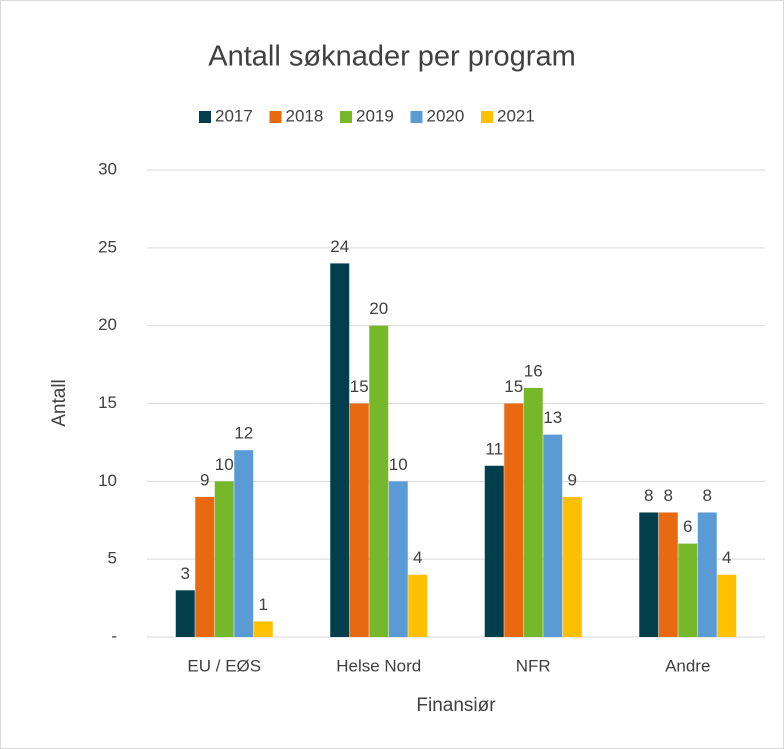  I want to click on data-label: 11, so click(494, 448).